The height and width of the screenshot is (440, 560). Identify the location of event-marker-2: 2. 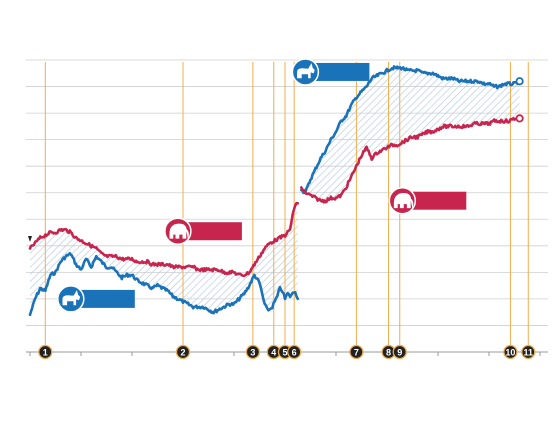
(183, 352).